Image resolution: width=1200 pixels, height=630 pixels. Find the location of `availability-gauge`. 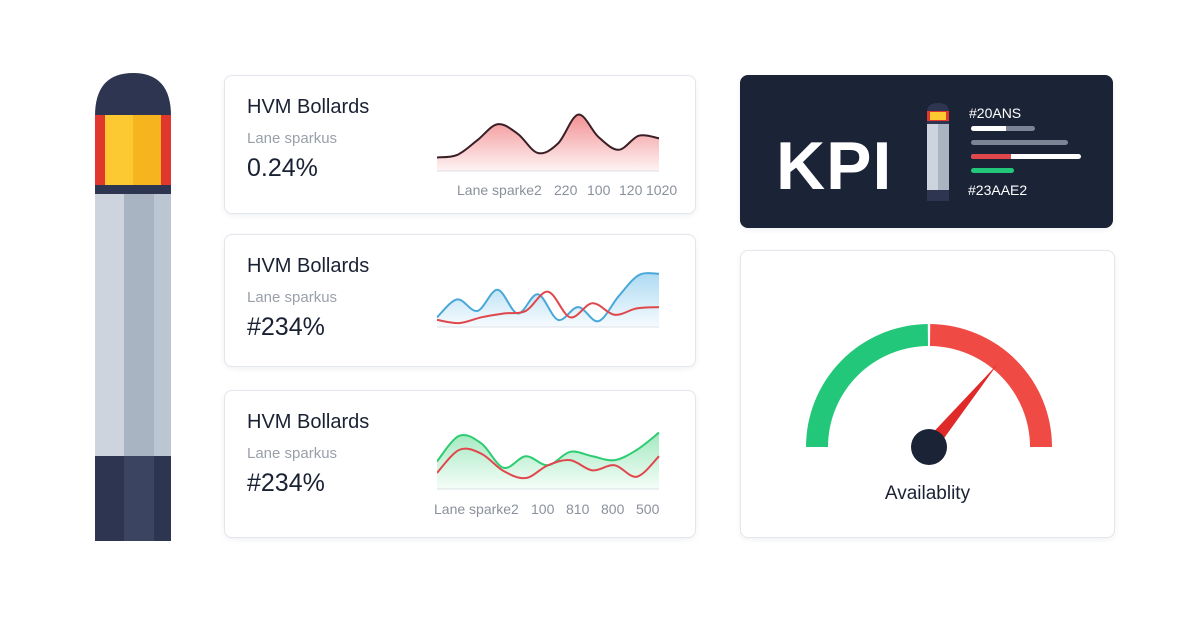

availability-gauge is located at coordinates (929, 394).